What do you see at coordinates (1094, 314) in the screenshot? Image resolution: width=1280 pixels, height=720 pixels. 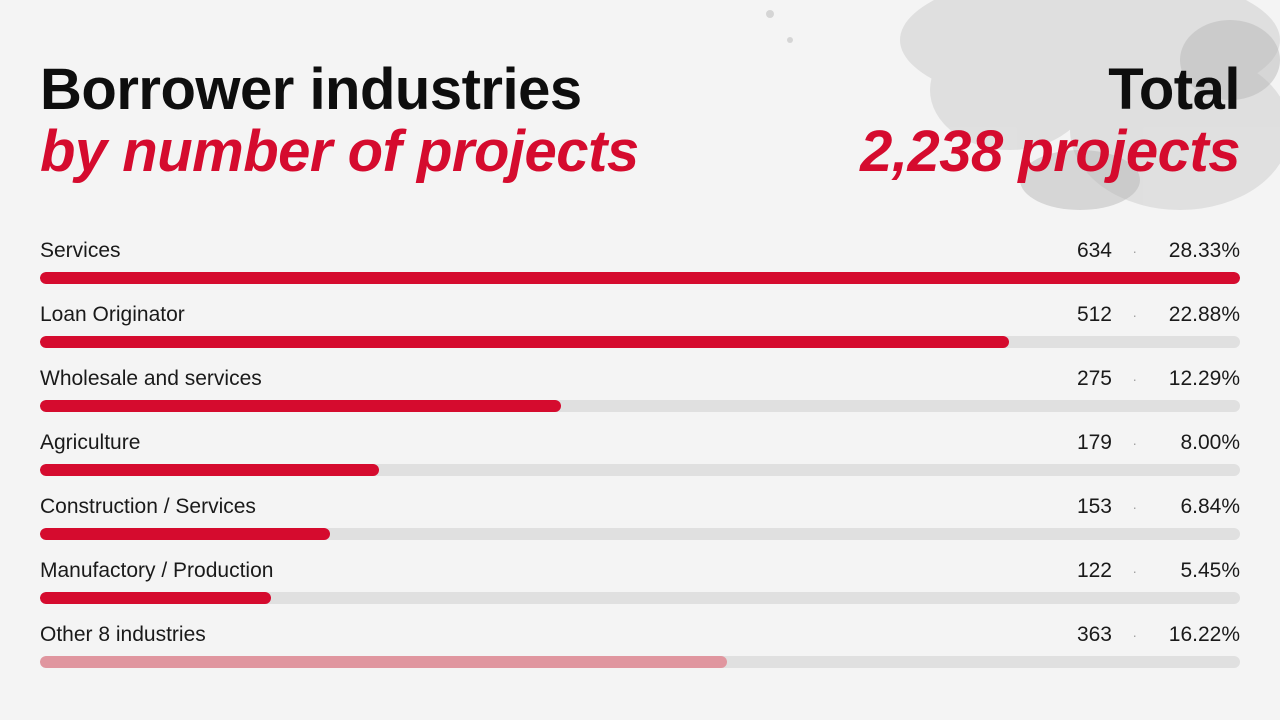 I see `project-count: 512` at bounding box center [1094, 314].